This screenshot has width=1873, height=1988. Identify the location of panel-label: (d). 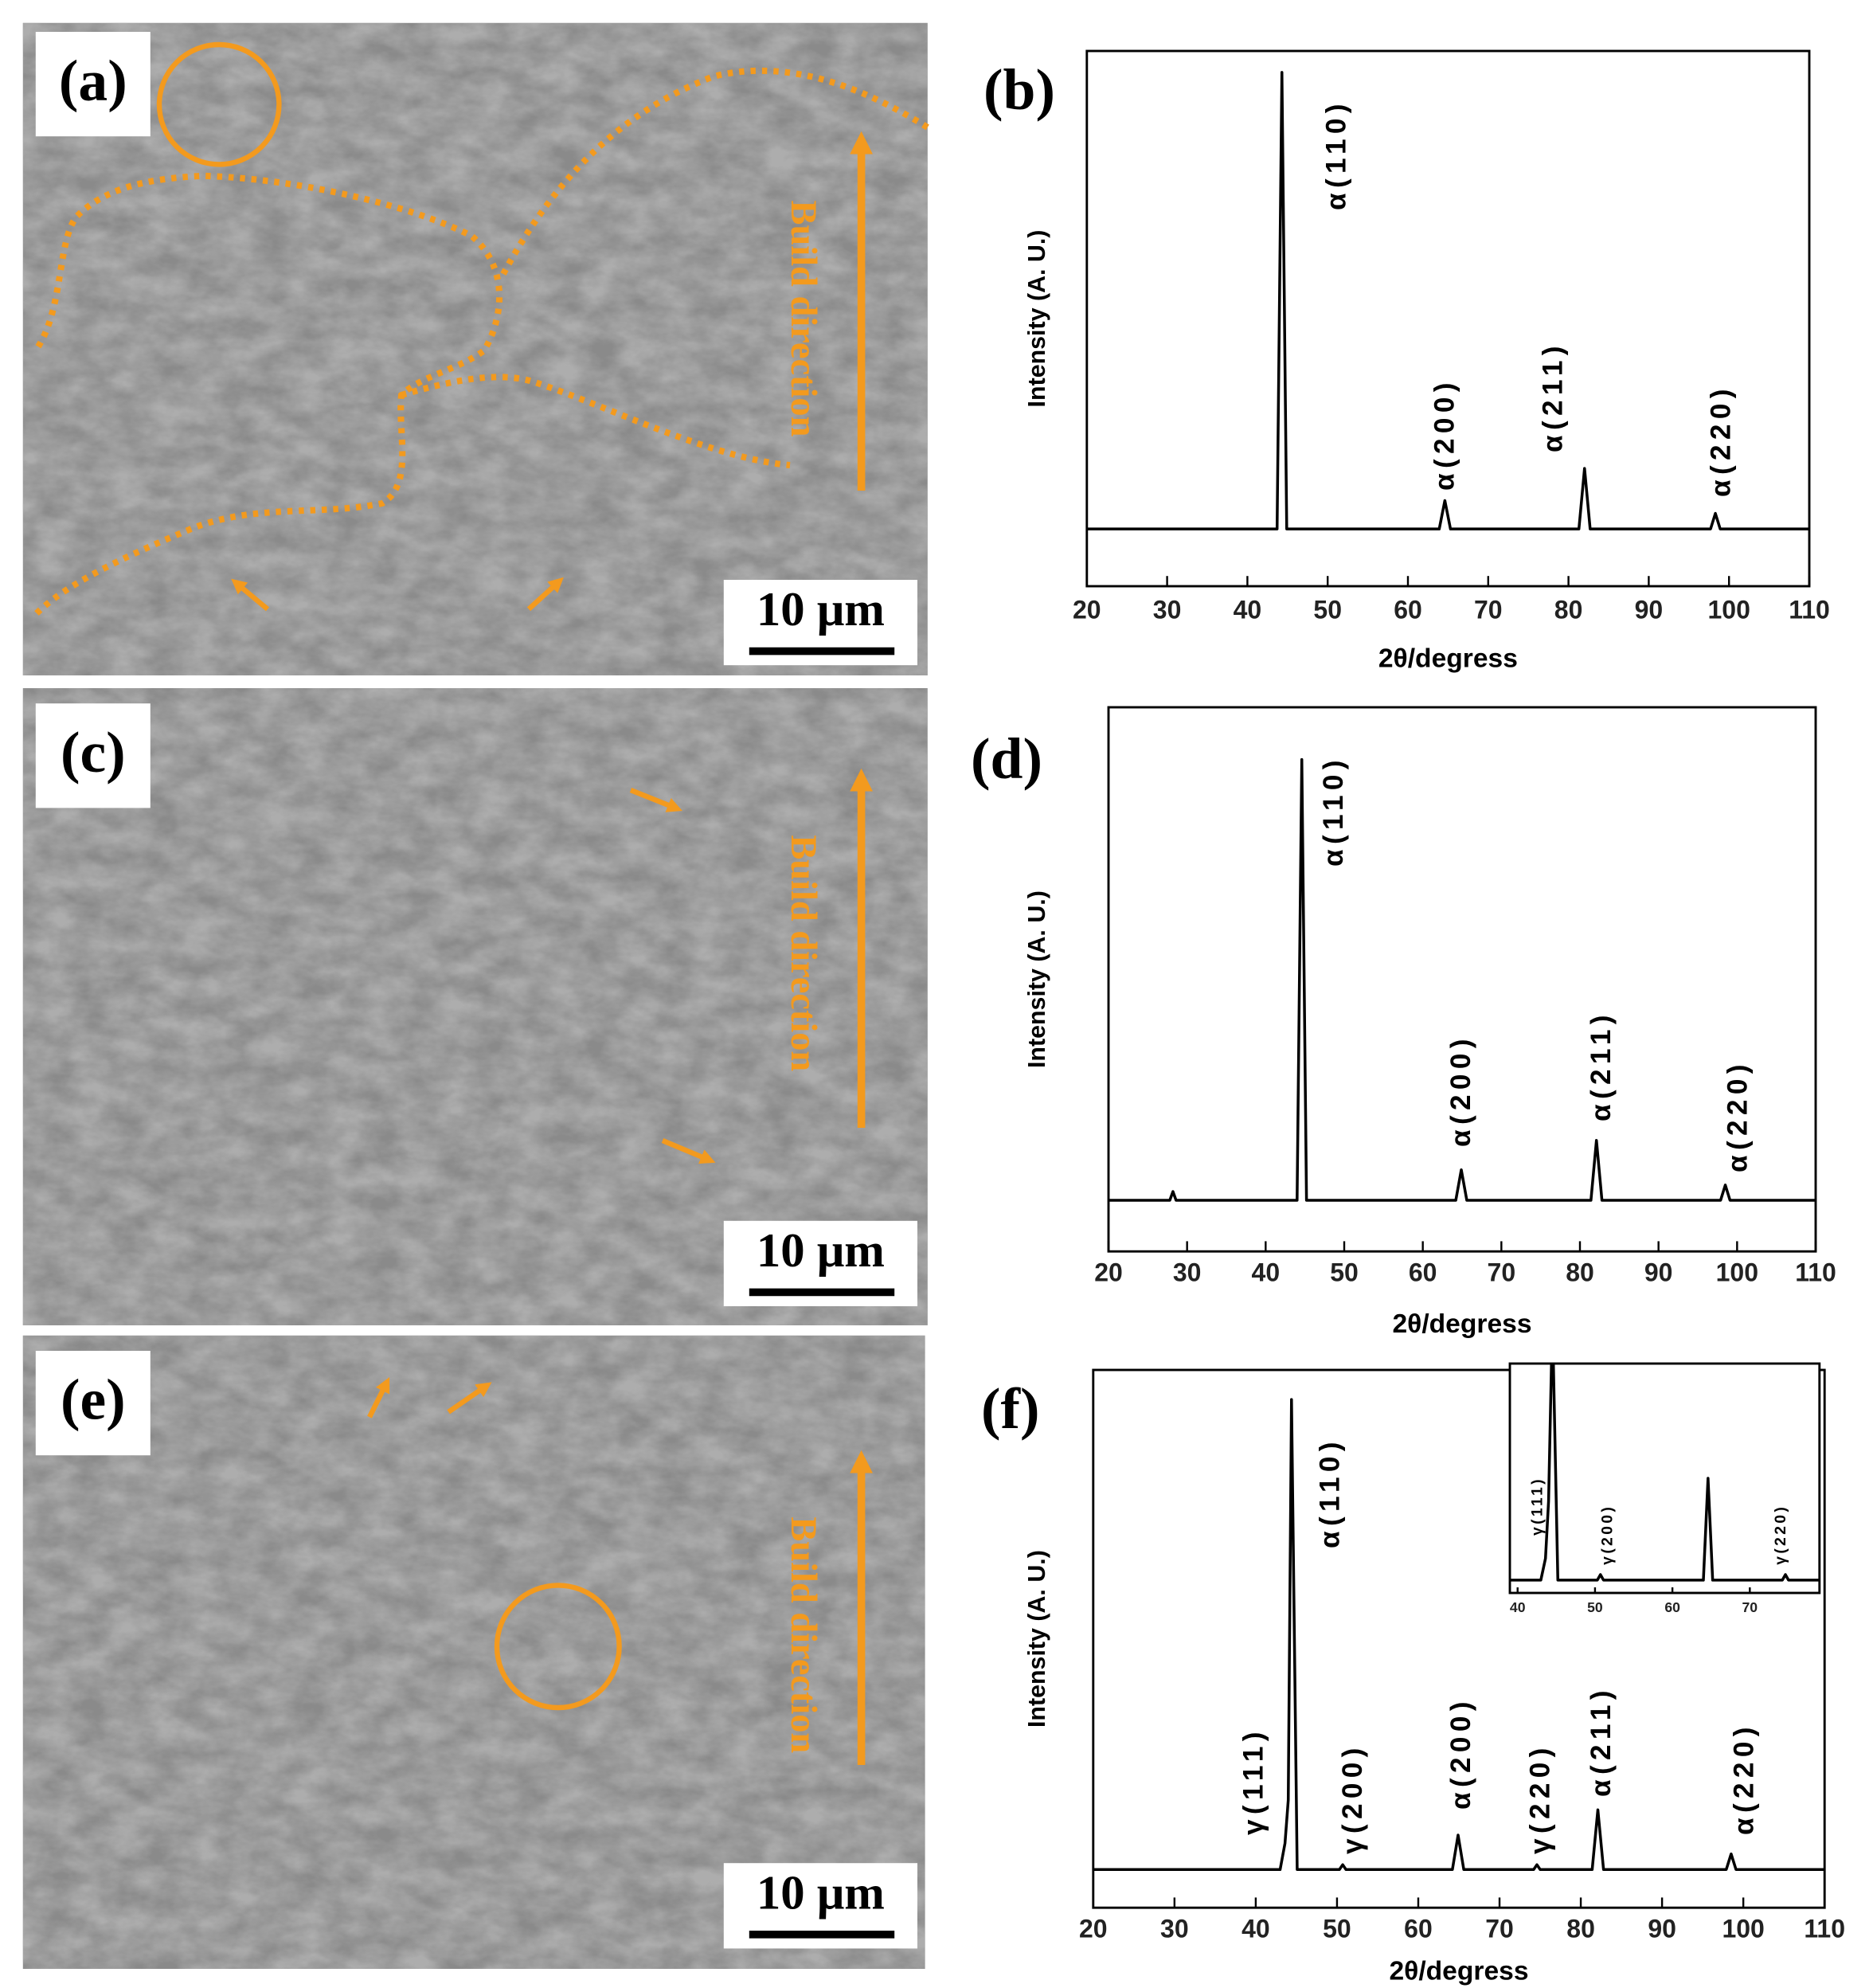
(1006, 758).